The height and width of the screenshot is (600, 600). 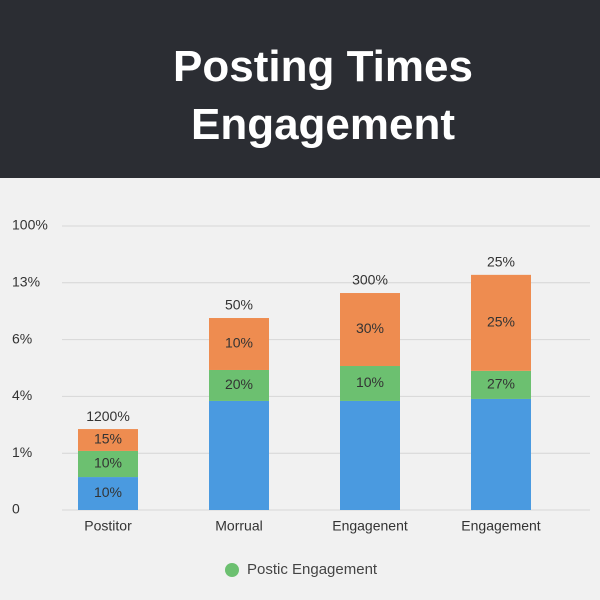 What do you see at coordinates (312, 569) in the screenshot?
I see `legend-label: Postic Engagement` at bounding box center [312, 569].